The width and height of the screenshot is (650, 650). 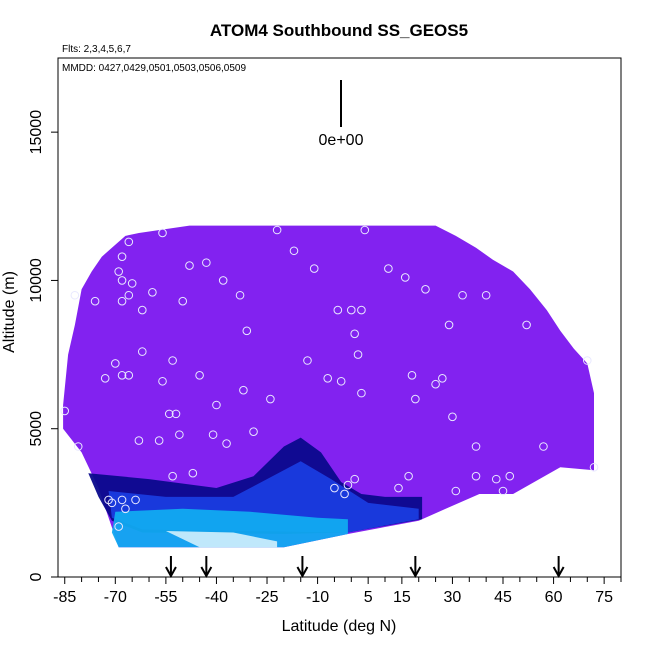 What do you see at coordinates (339, 30) in the screenshot?
I see `chart-title: ATOM4 Southbound SS_GEOS5` at bounding box center [339, 30].